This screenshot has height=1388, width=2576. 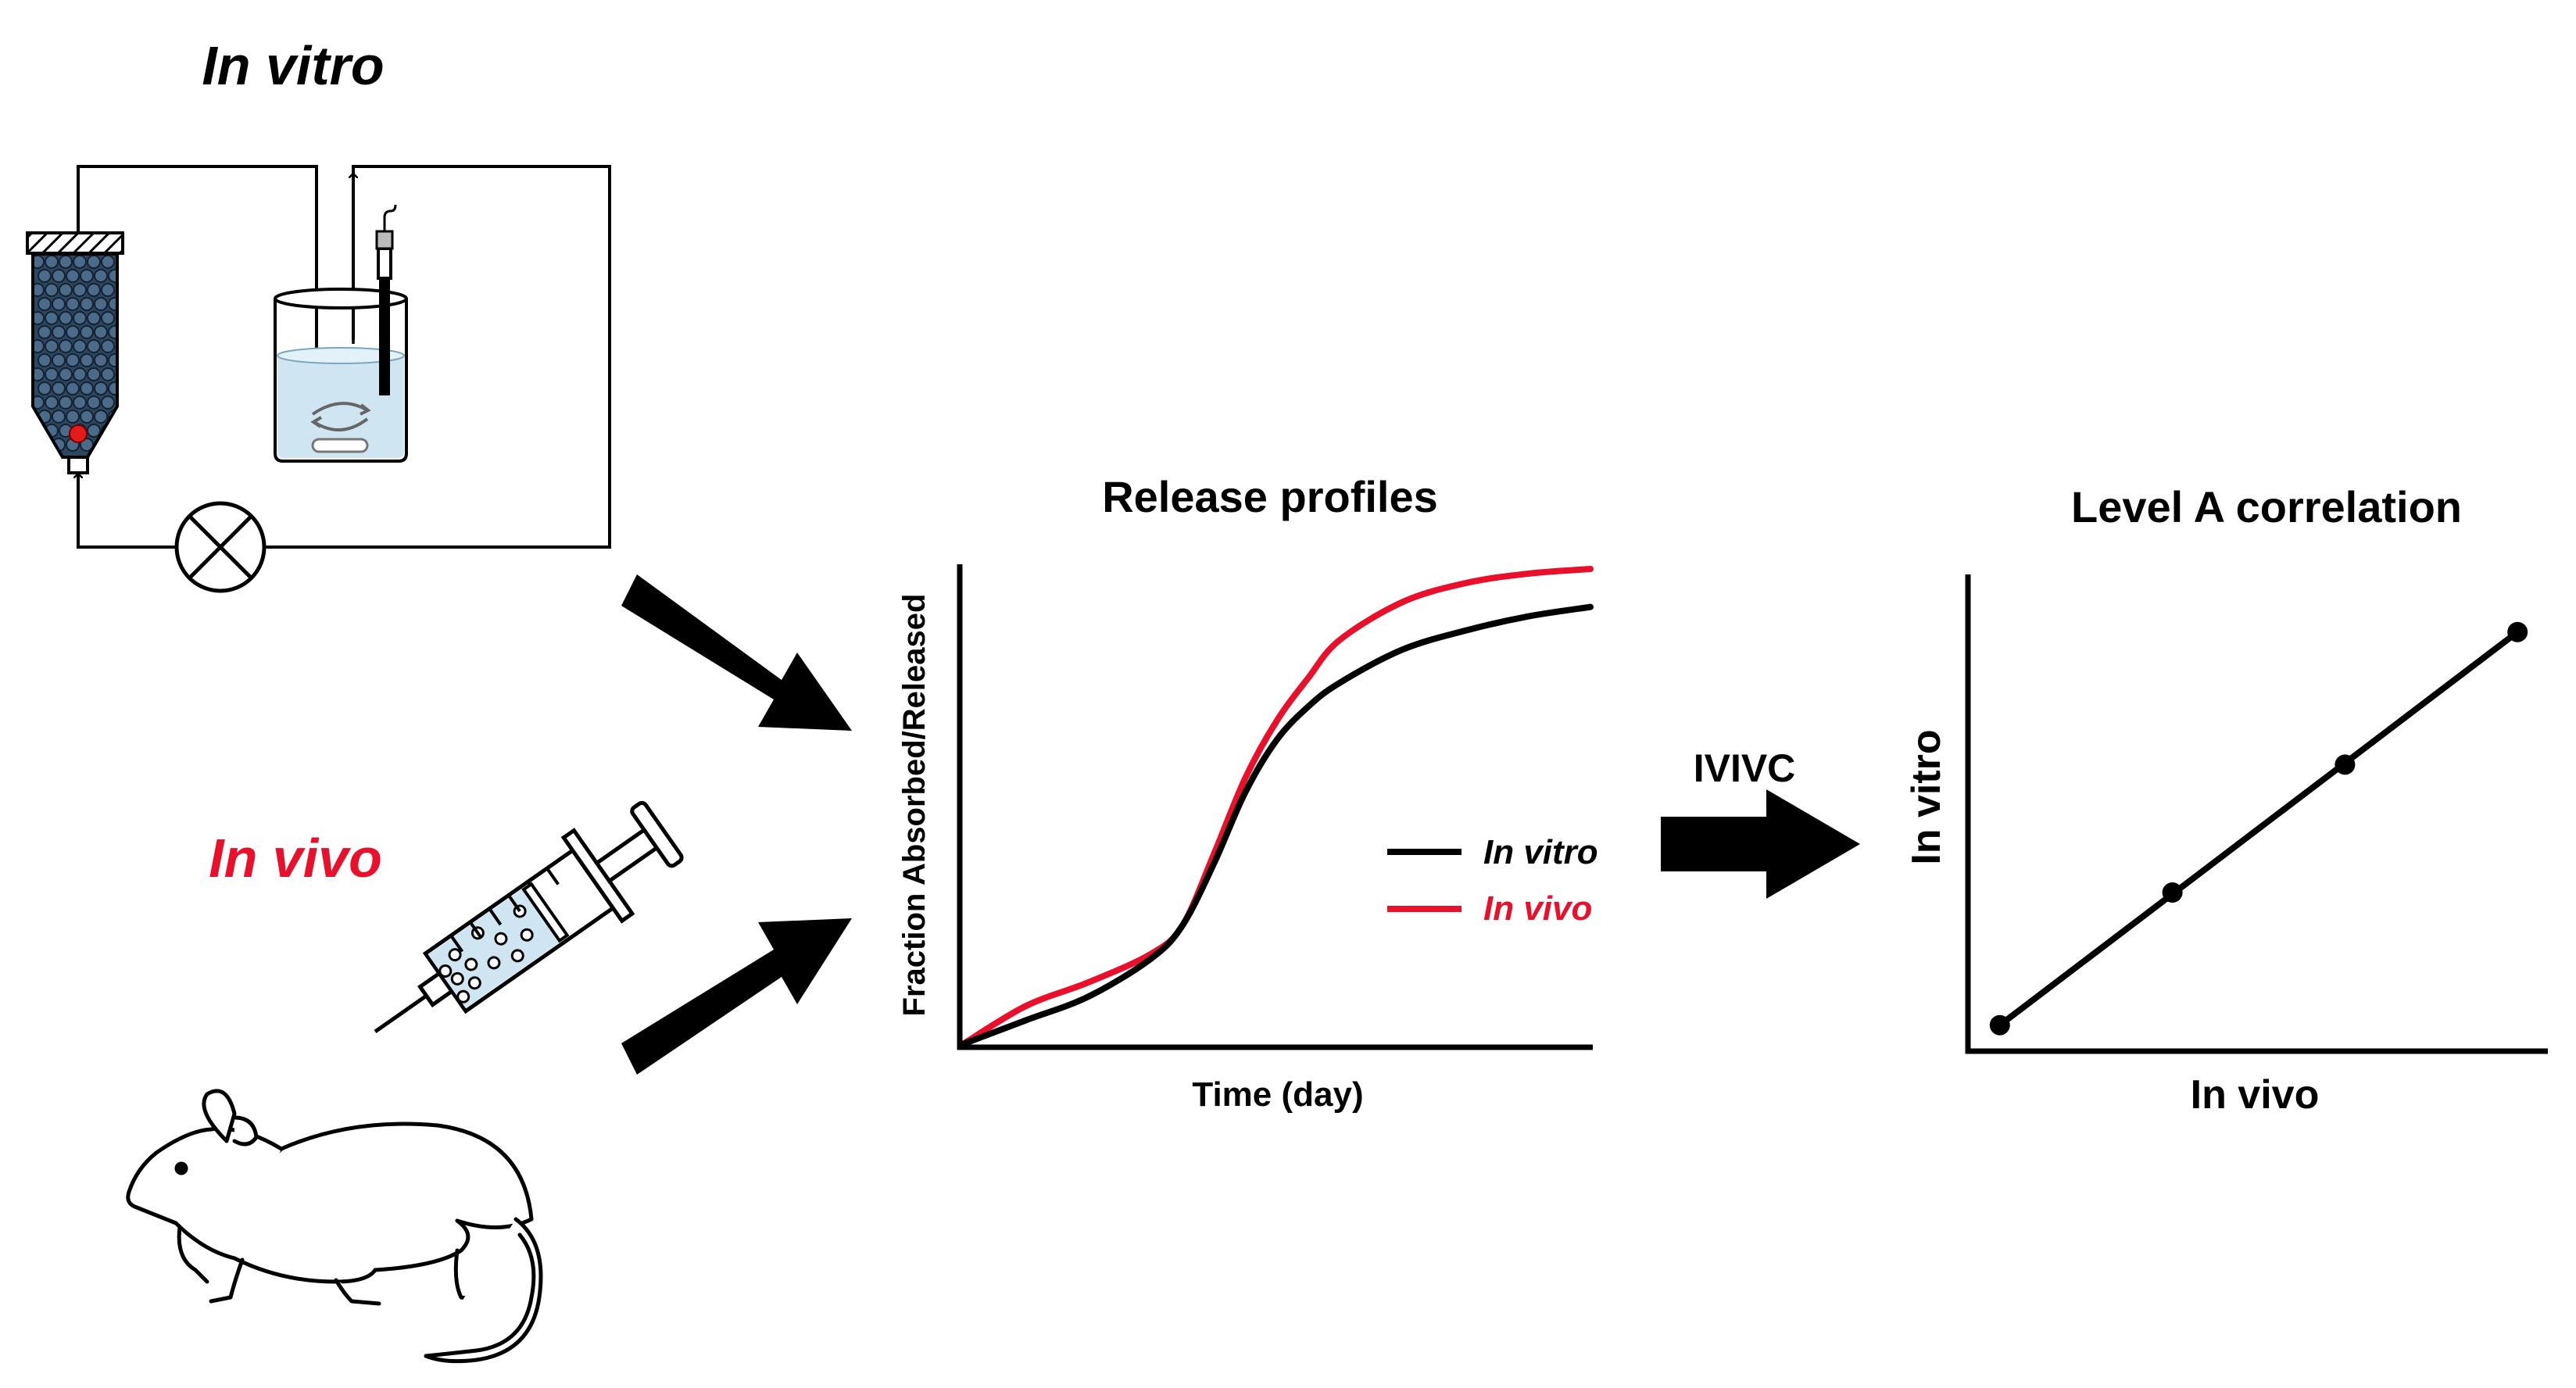 I want to click on dissolution-apparatus, so click(x=318, y=379).